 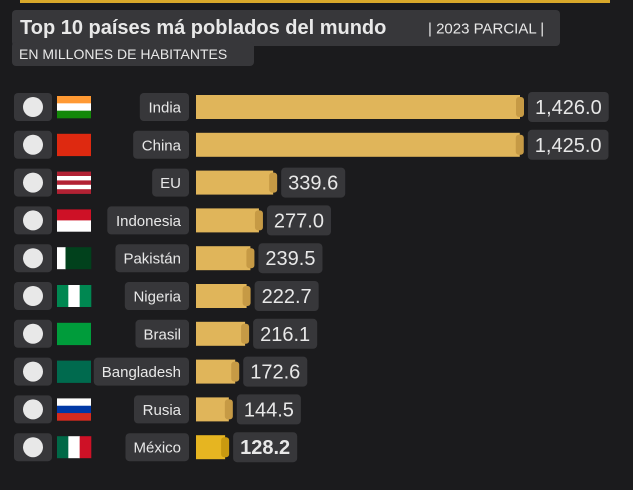 I want to click on category-label: México, so click(x=157, y=448).